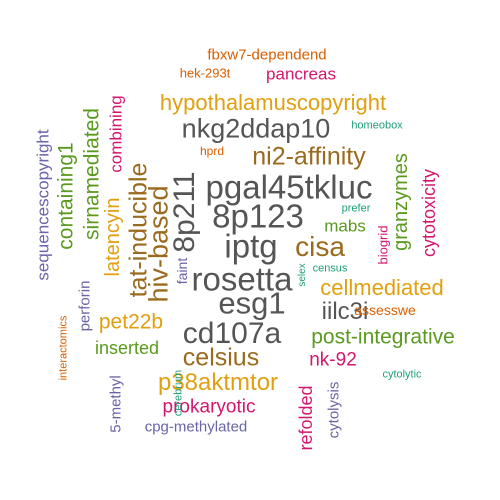 This screenshot has height=500, width=500. Describe the element at coordinates (209, 407) in the screenshot. I see `word-prokaryotic: prokaryotic` at that location.